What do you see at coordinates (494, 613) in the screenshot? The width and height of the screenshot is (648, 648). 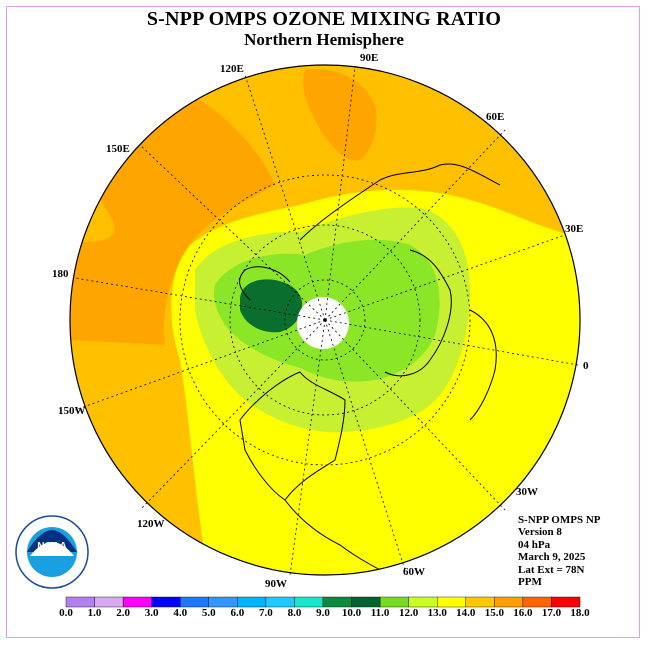 I see `colorbar-tick-label: 15.0` at bounding box center [494, 613].